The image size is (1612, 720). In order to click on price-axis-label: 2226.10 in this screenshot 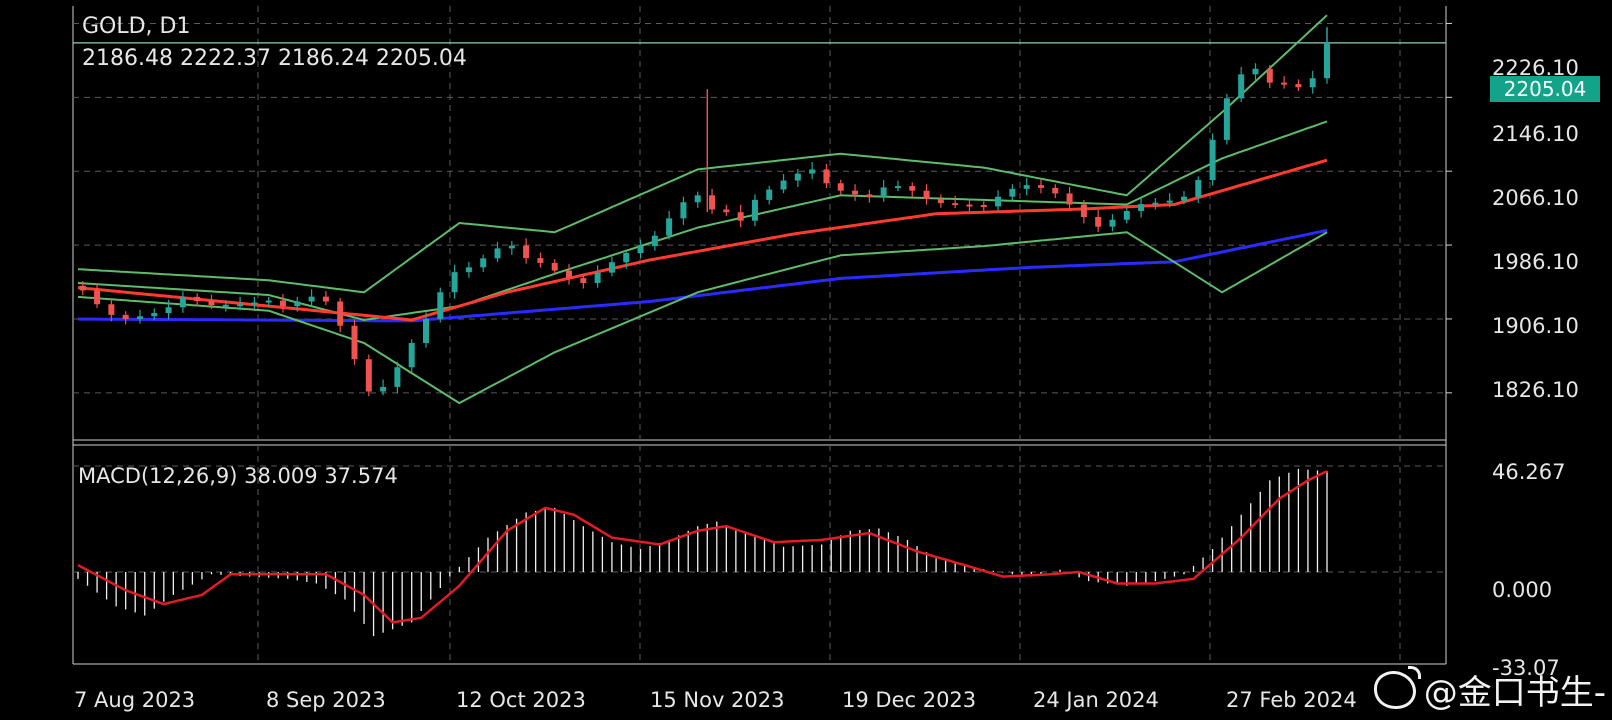, I will do `click(1535, 68)`.